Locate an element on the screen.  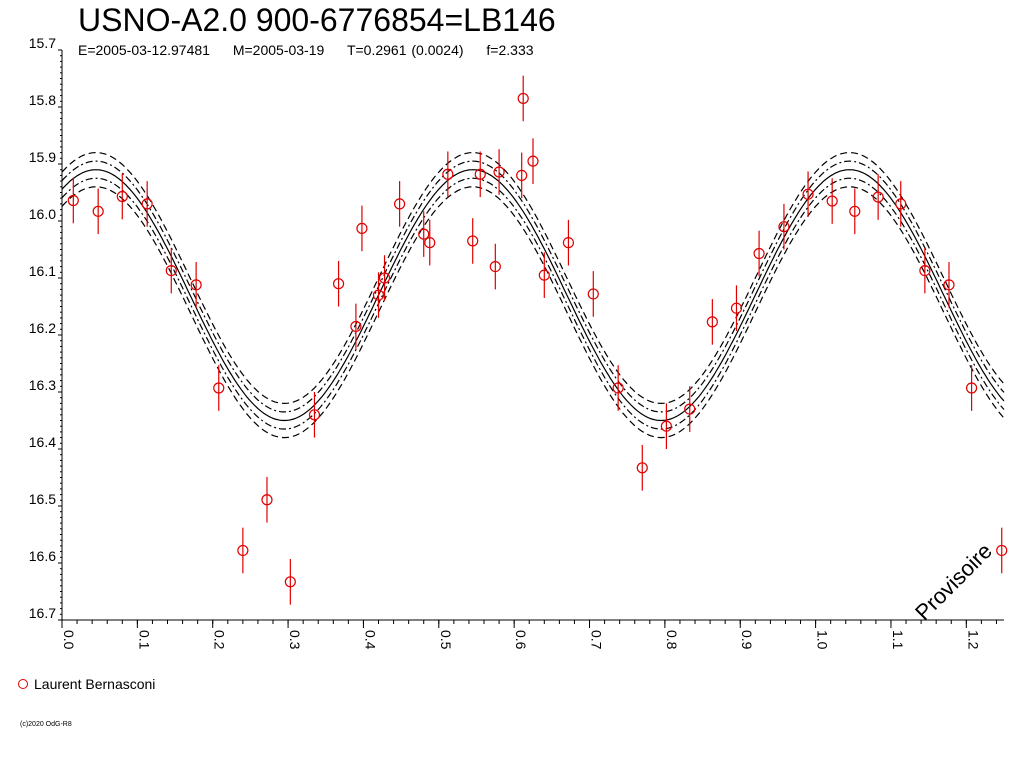
legend: Laurent Bernasconi is located at coordinates (86, 684).